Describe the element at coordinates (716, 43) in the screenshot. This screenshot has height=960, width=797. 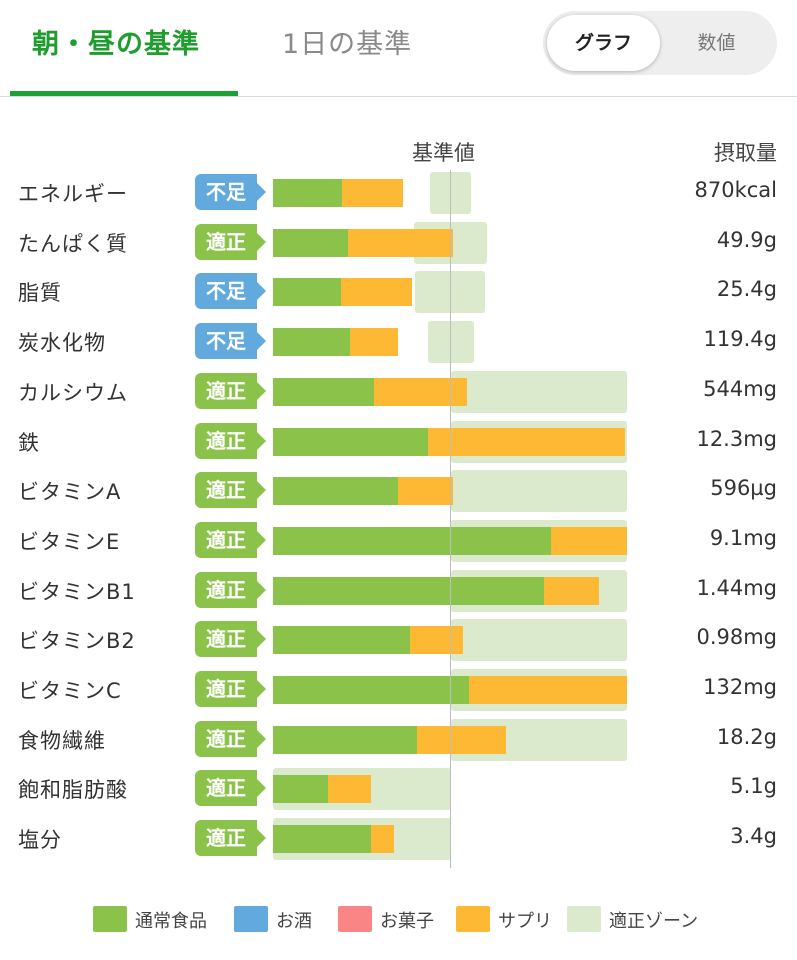
I see `number-view-button: 数値` at that location.